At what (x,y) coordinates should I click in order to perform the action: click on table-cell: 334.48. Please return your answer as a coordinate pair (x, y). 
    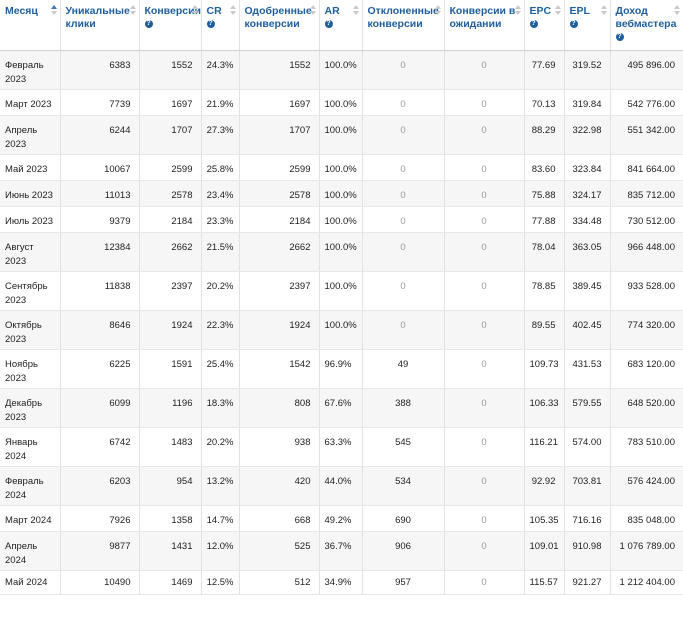
    Looking at the image, I should click on (587, 219).